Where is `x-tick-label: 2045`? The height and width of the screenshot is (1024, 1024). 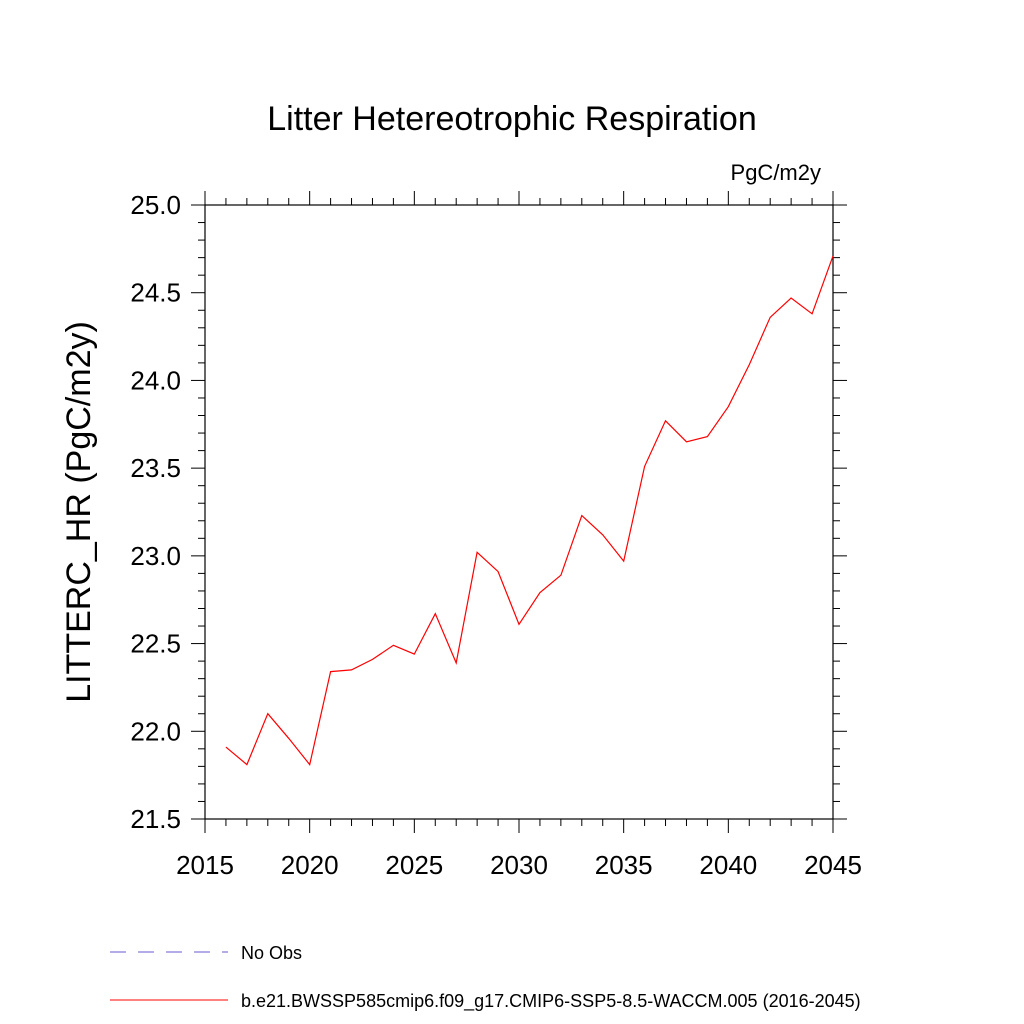
x-tick-label: 2045 is located at coordinates (833, 865).